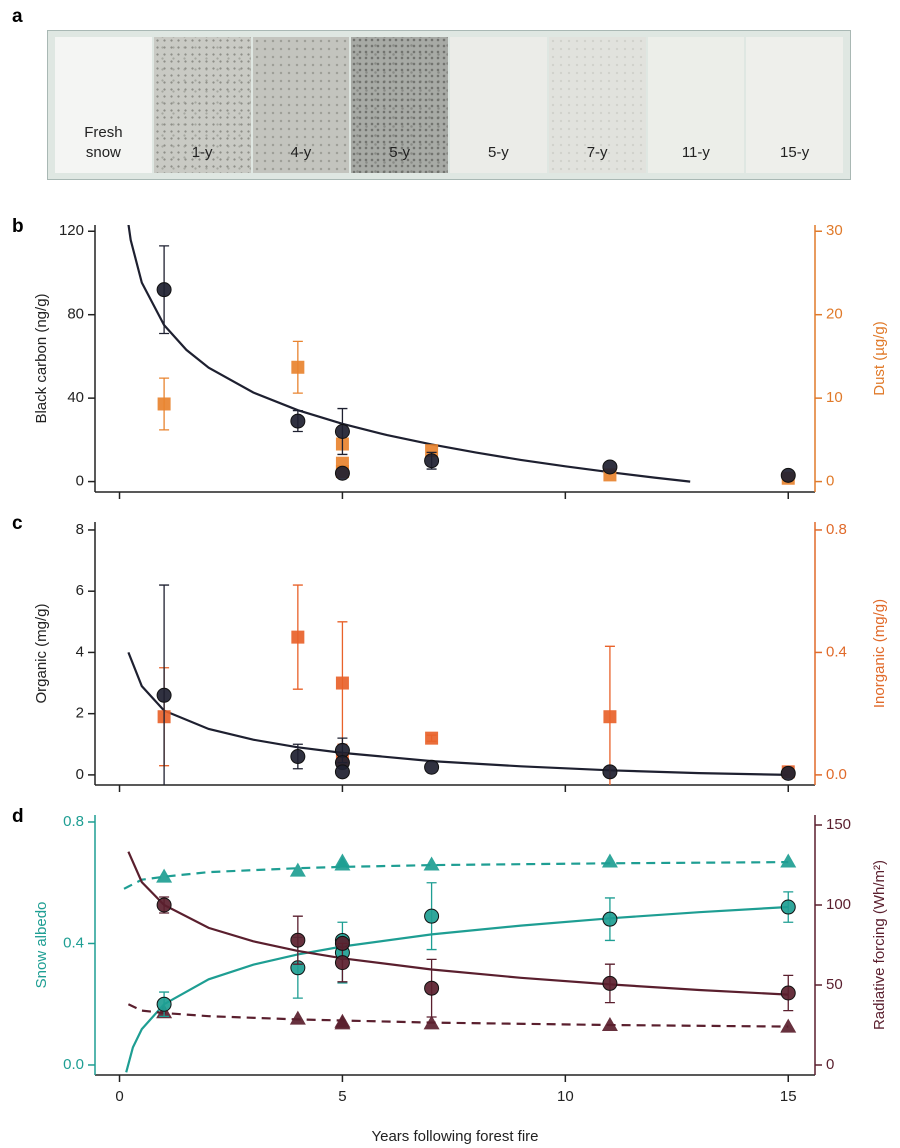 The height and width of the screenshot is (1148, 900). Describe the element at coordinates (834, 984) in the screenshot. I see `y2-tick-label: 50` at that location.